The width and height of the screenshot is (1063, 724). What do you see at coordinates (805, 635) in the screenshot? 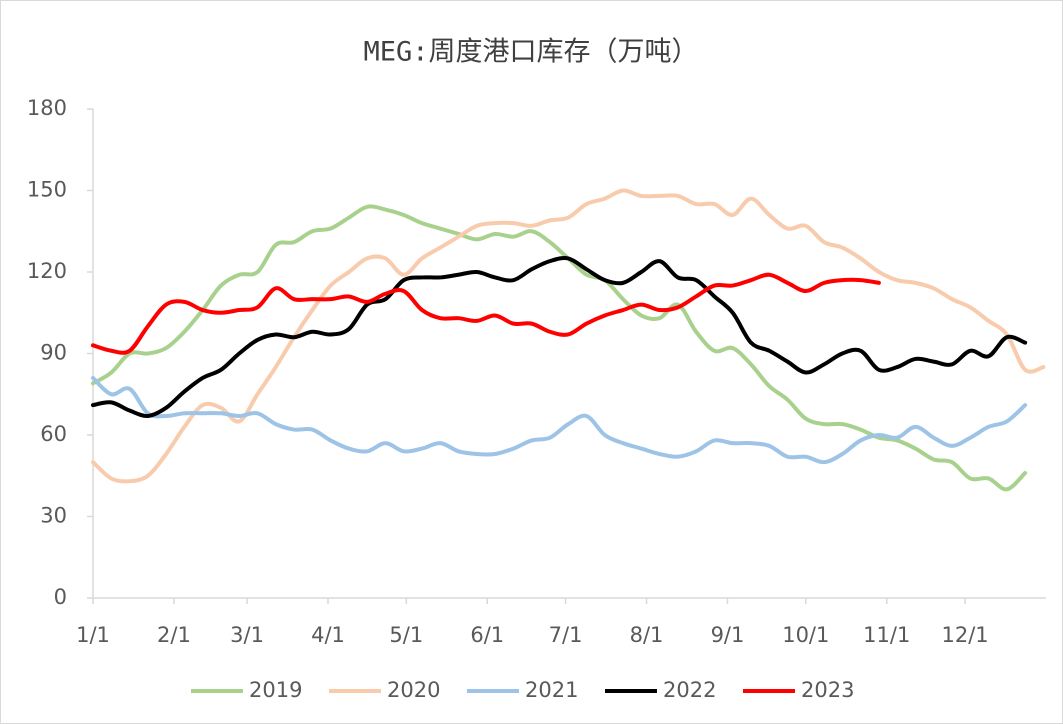
I see `x-tick-label: 10/1` at bounding box center [805, 635].